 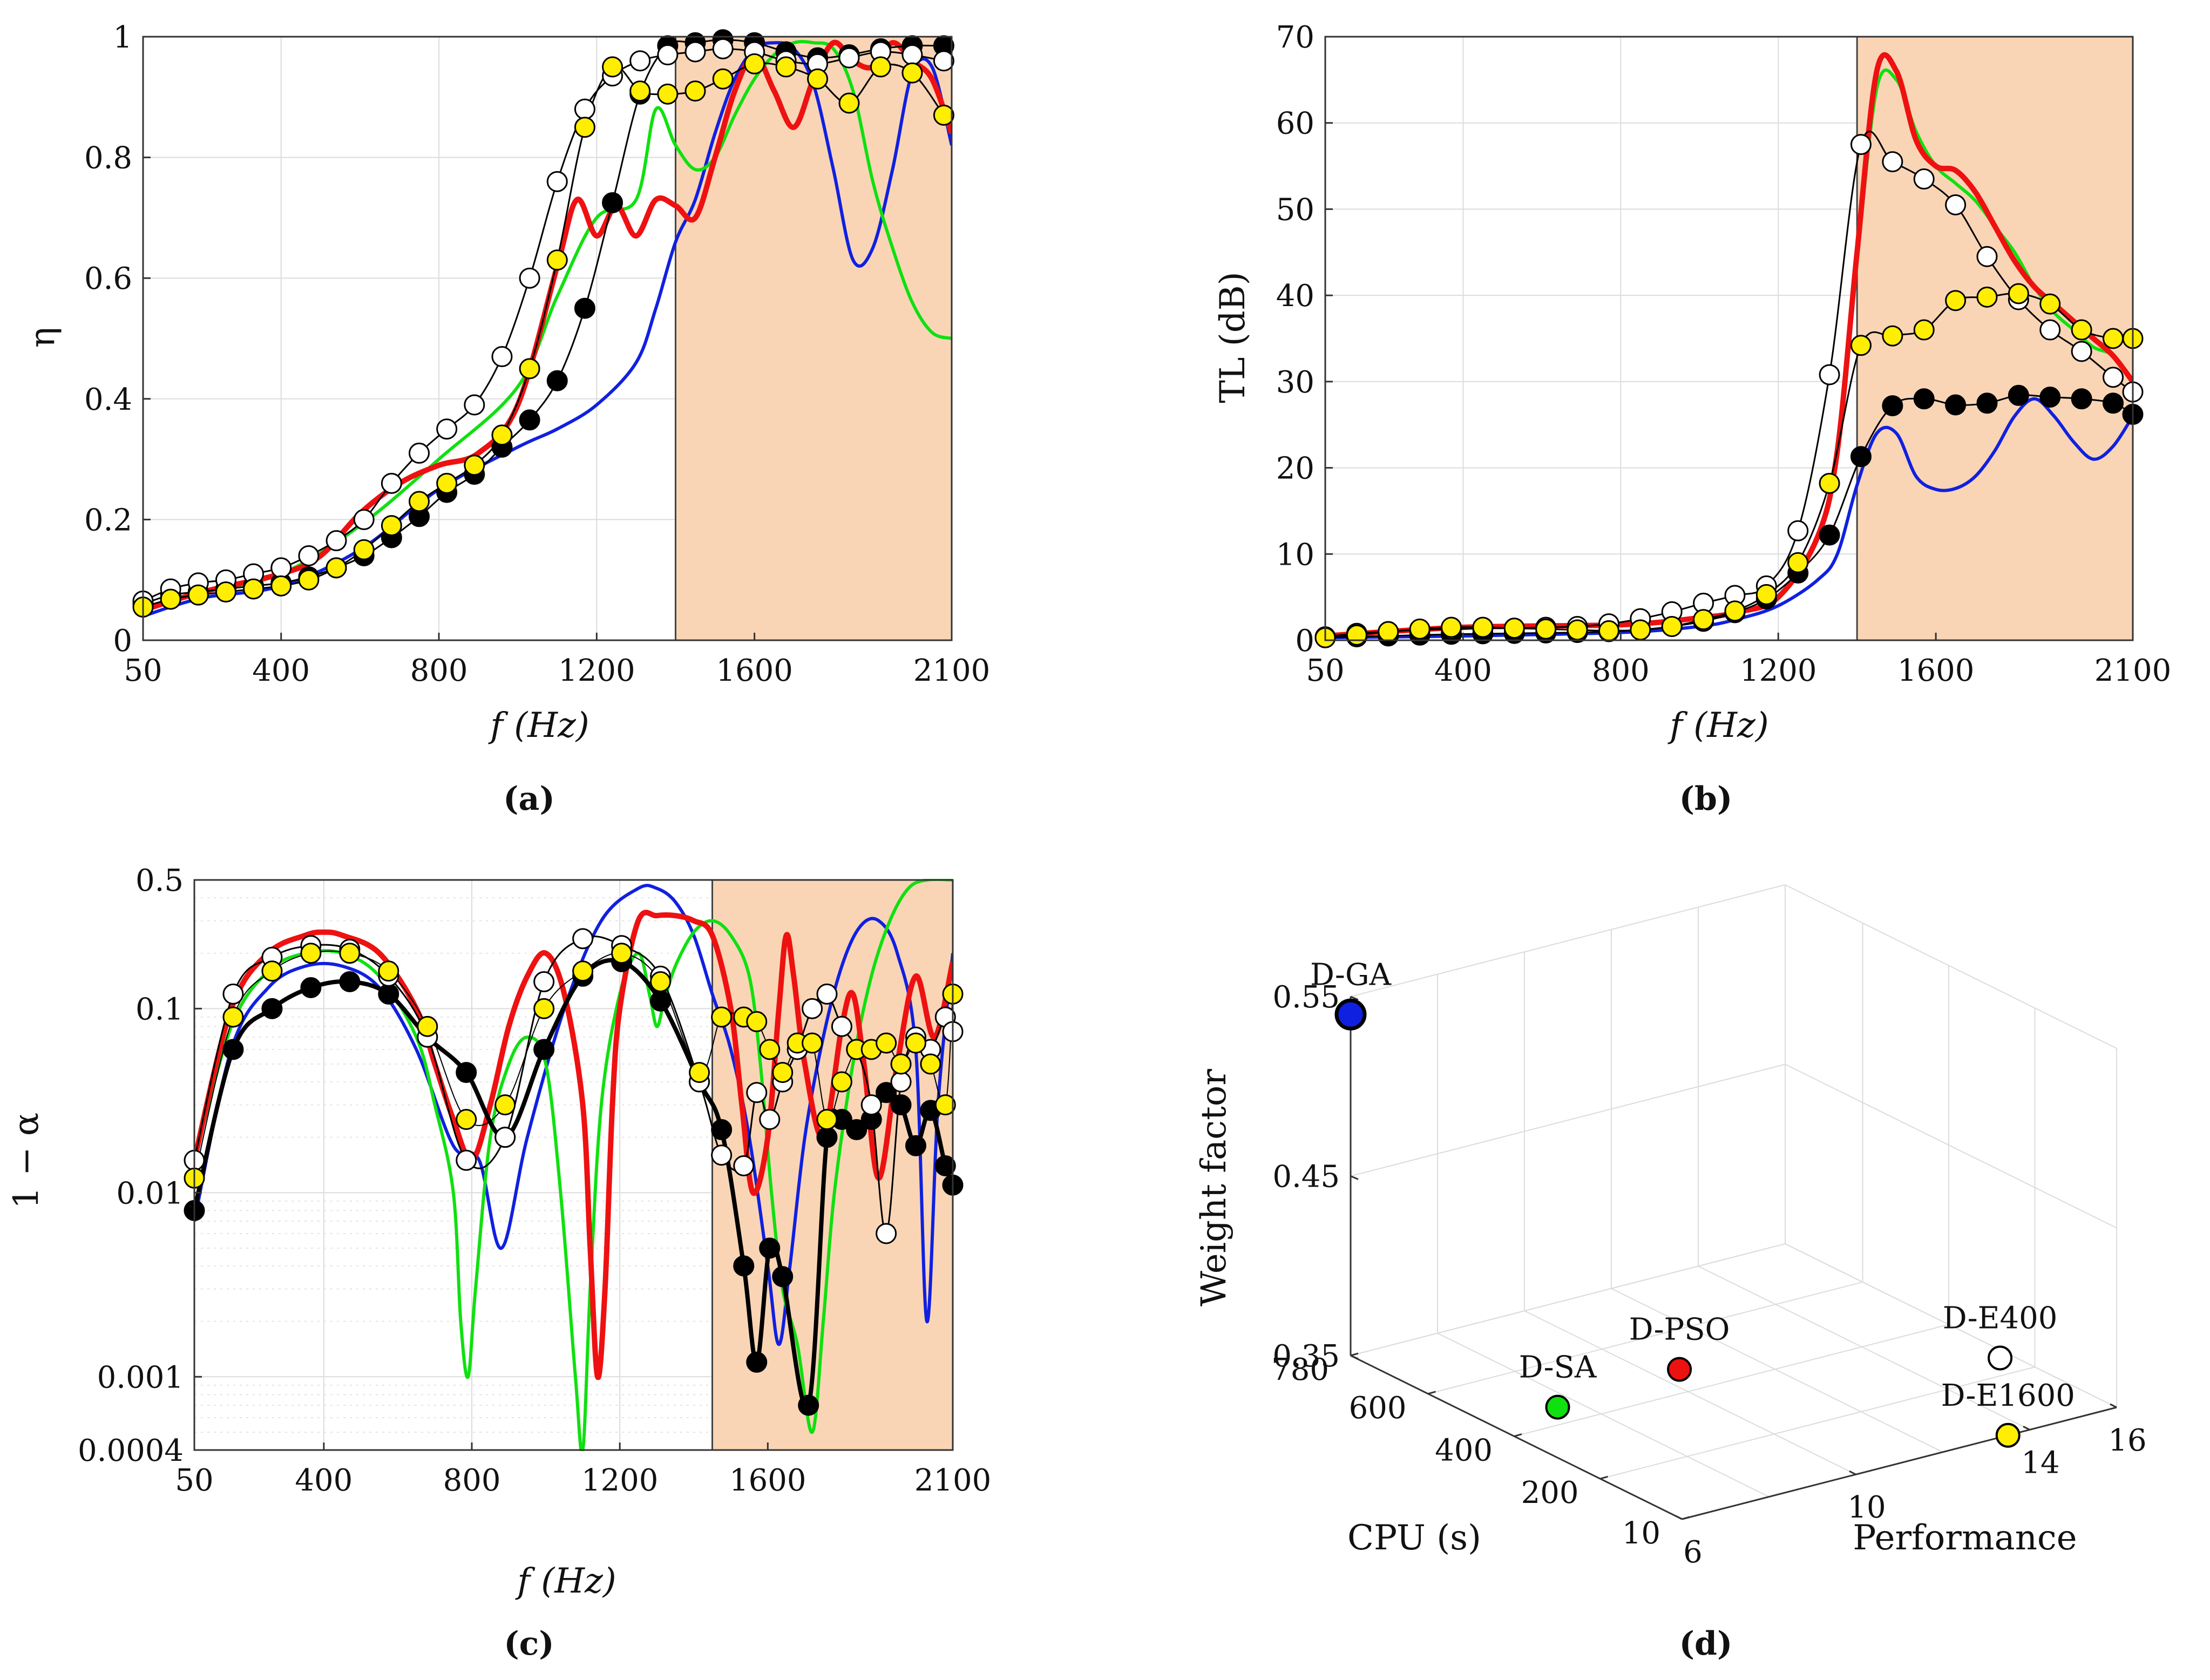 I want to click on y-tick-label: 0.1, so click(x=159, y=1009).